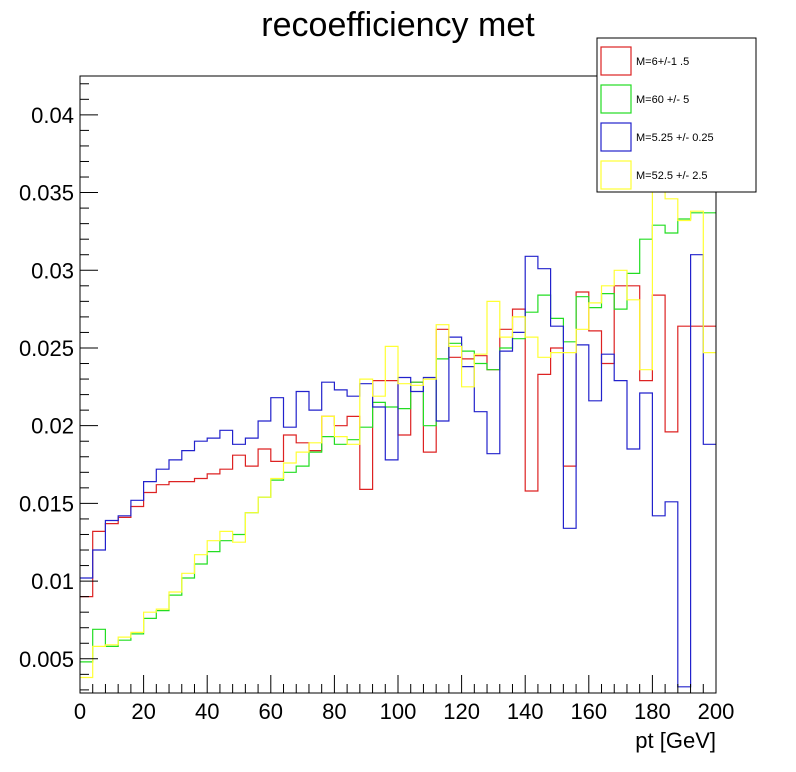 This screenshot has height=772, width=796. I want to click on y-tick-label: 0.025, so click(46, 348).